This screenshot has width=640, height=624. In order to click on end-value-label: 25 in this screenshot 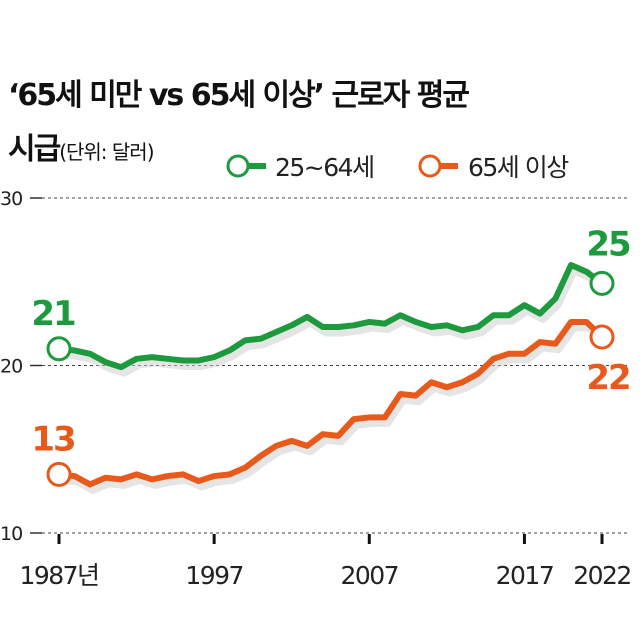, I will do `click(608, 244)`.